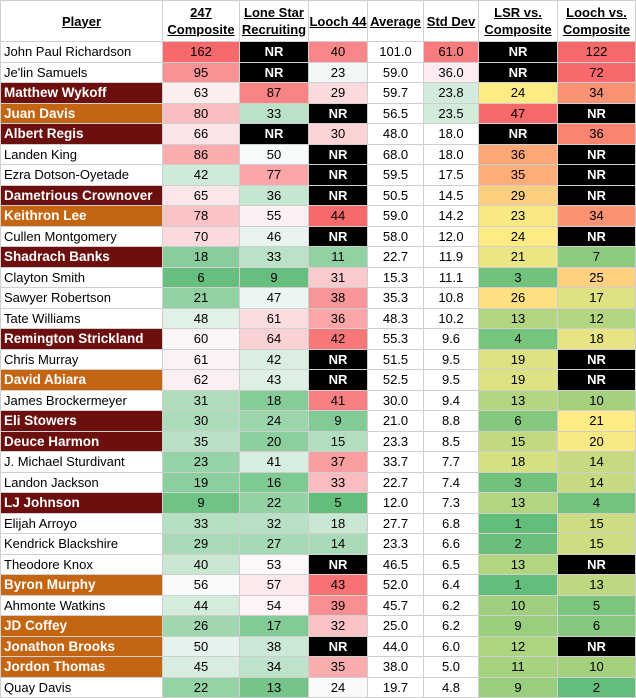 The height and width of the screenshot is (698, 636). I want to click on cell-lone-star-recruiting: 61, so click(274, 318).